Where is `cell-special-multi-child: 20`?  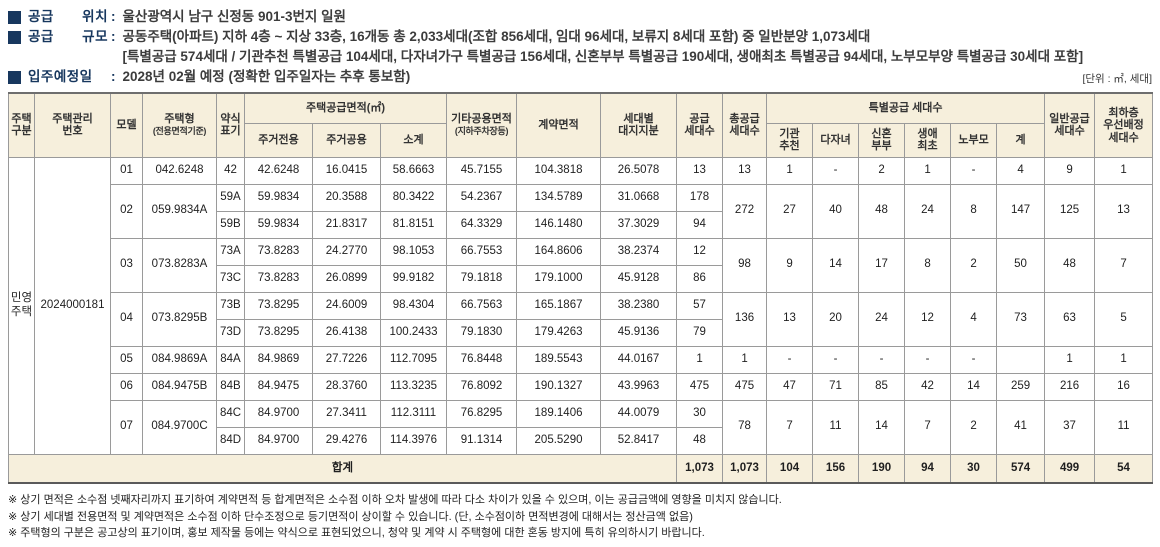
cell-special-multi-child: 20 is located at coordinates (836, 319).